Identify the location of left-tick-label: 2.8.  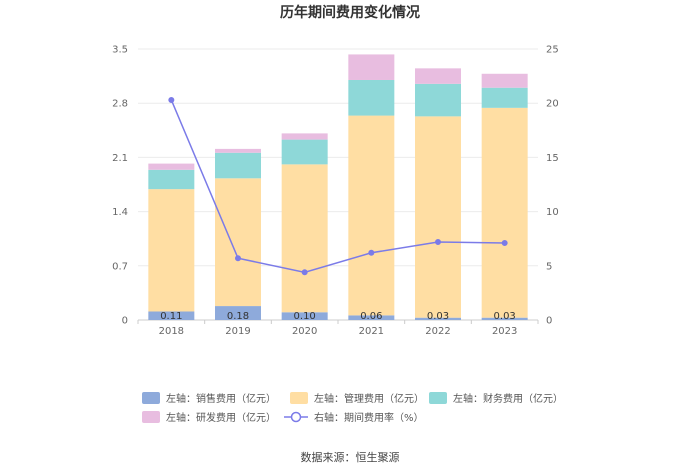
(120, 104).